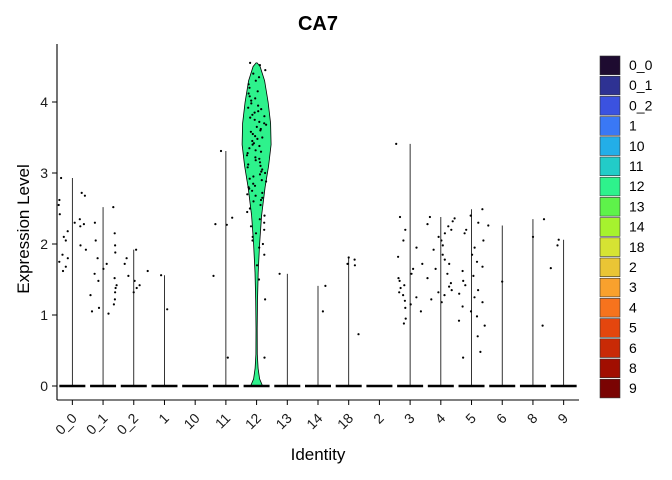 This screenshot has height=480, width=672. I want to click on x-tick-label: 10, so click(191, 421).